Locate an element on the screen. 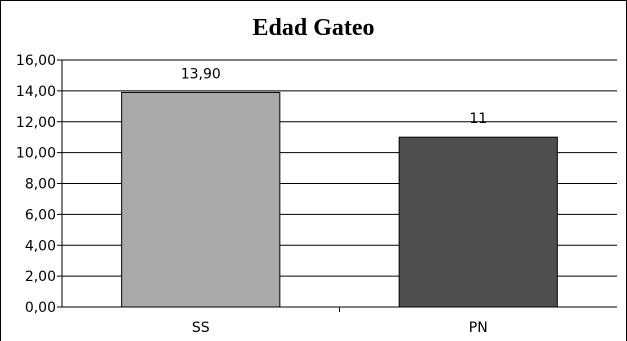 The width and height of the screenshot is (627, 341). y-tick-label: 6,00 is located at coordinates (40, 215).